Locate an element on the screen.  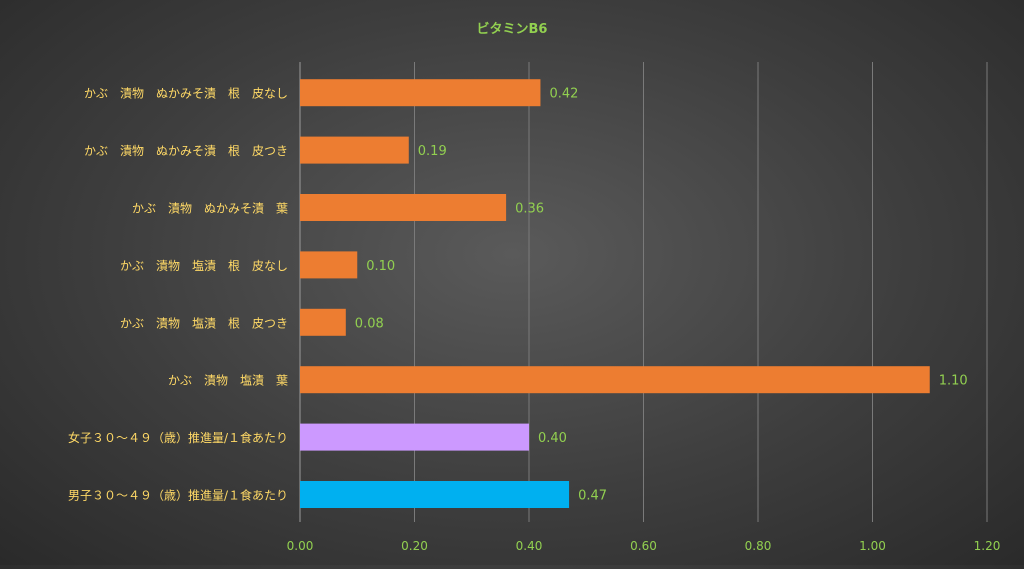
category-label: かぶ 漬物 塩漬 根 皮つき is located at coordinates (204, 322).